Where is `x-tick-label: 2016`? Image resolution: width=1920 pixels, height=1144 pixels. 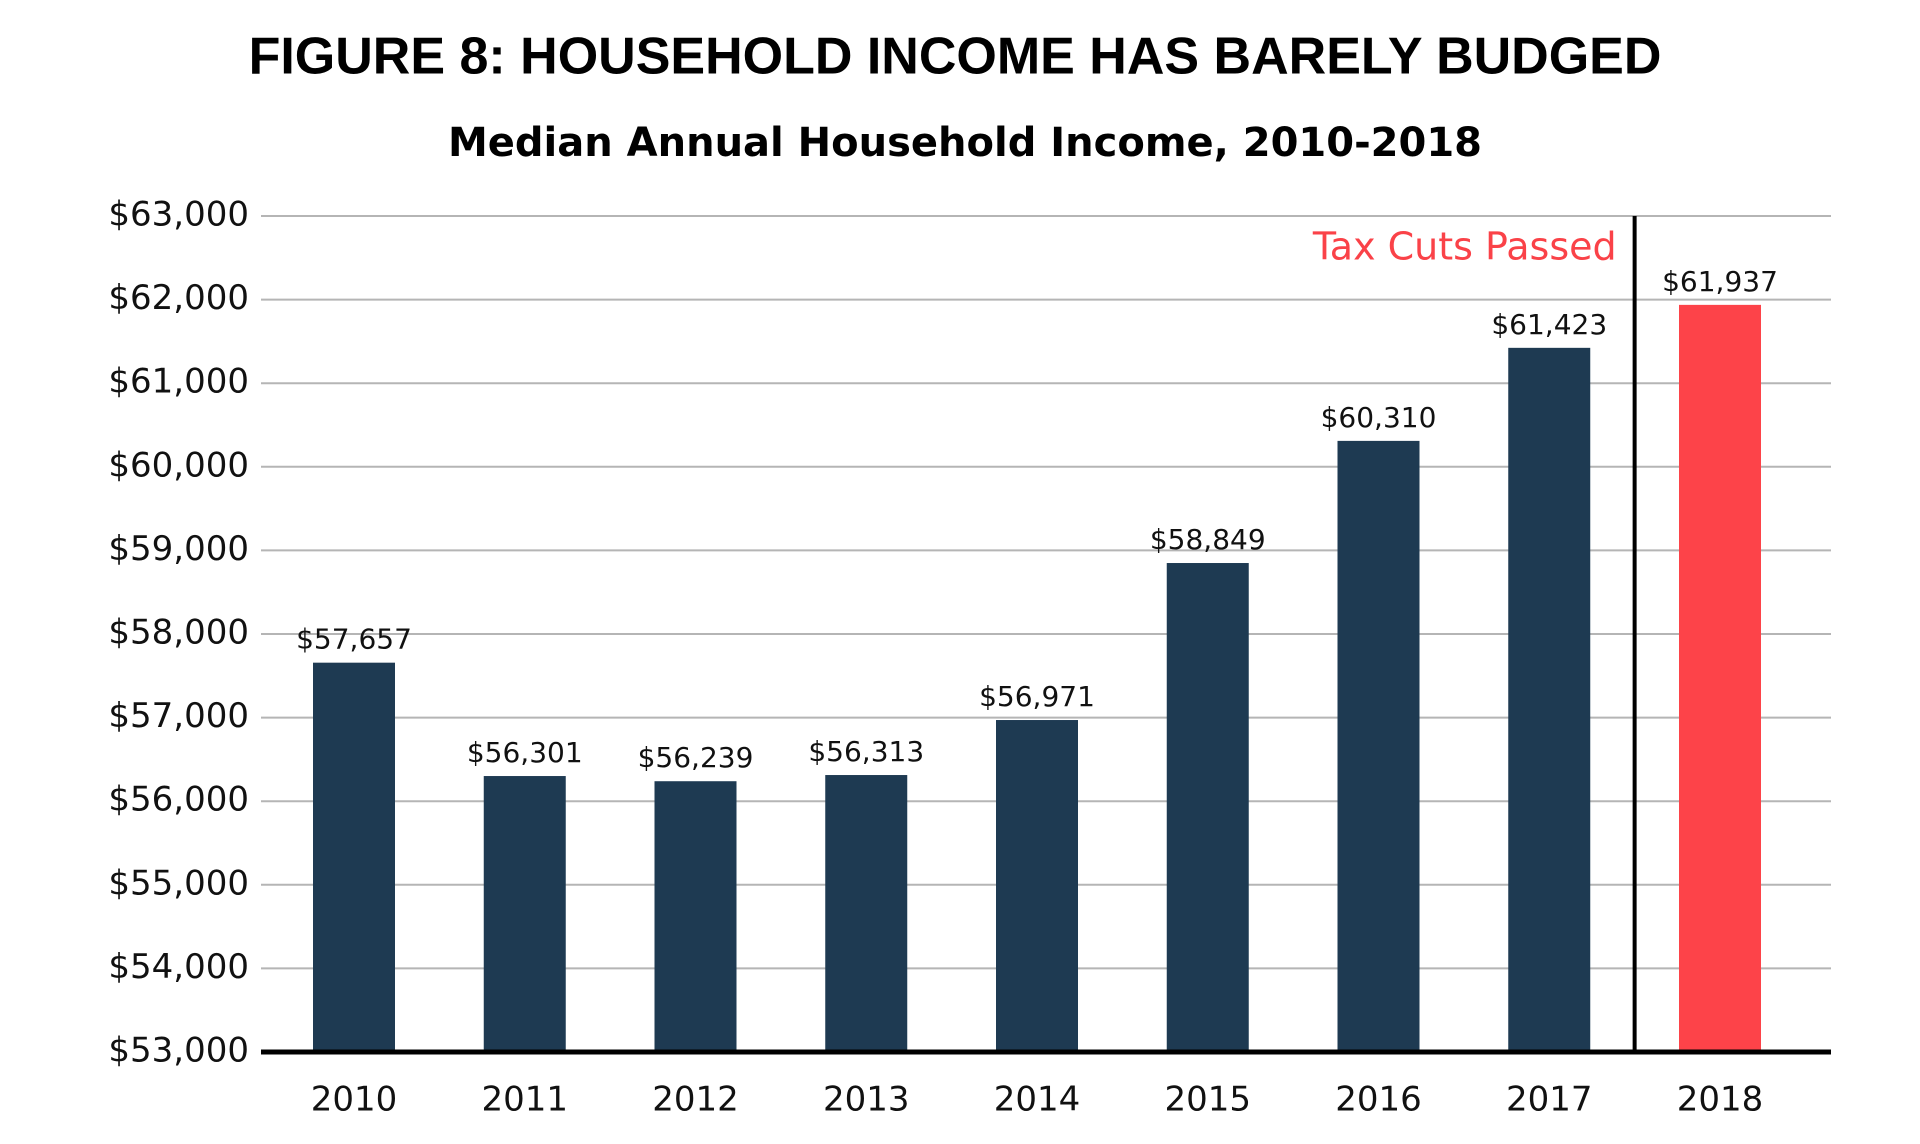
x-tick-label: 2016 is located at coordinates (1378, 1100).